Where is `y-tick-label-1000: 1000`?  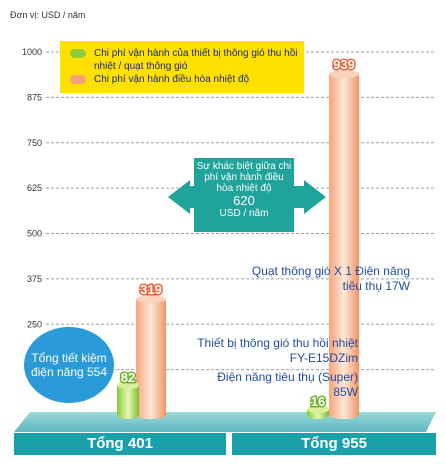
y-tick-label-1000: 1000 is located at coordinates (32, 52).